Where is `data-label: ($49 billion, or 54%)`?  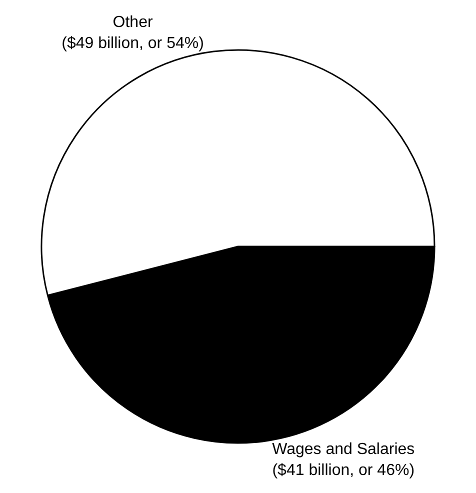 data-label: ($49 billion, or 54%) is located at coordinates (133, 43).